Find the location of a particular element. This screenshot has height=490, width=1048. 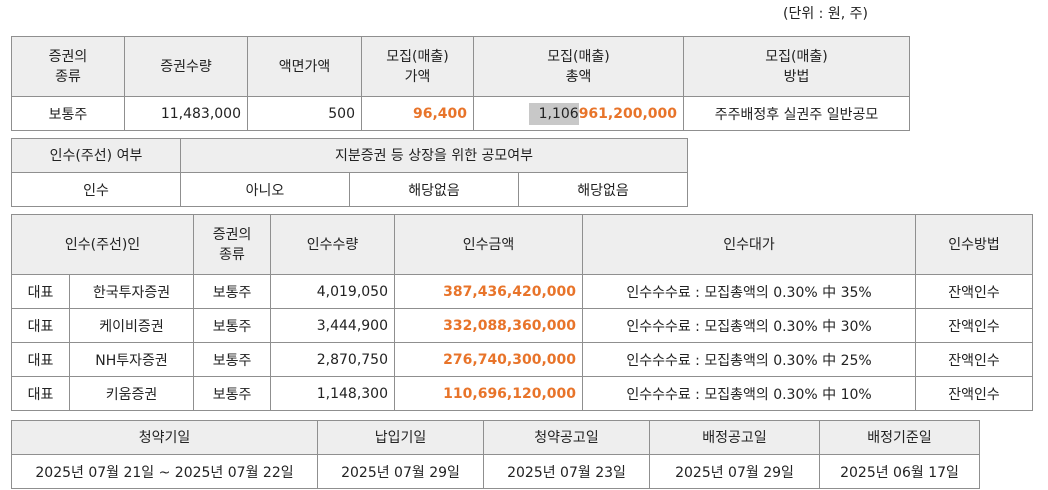

offering-price: 96,400 is located at coordinates (417, 113).